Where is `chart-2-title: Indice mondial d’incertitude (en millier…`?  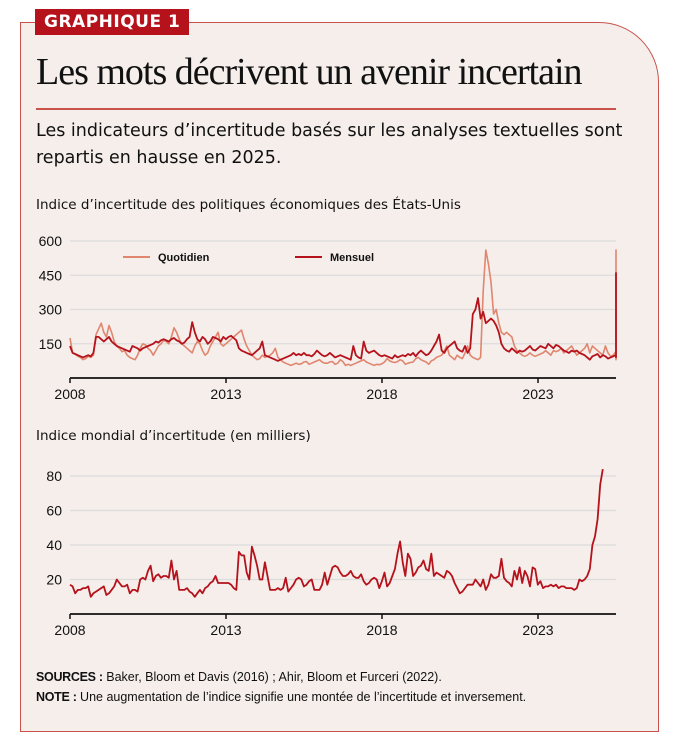 chart-2-title: Indice mondial d’incertitude (en millier… is located at coordinates (173, 436).